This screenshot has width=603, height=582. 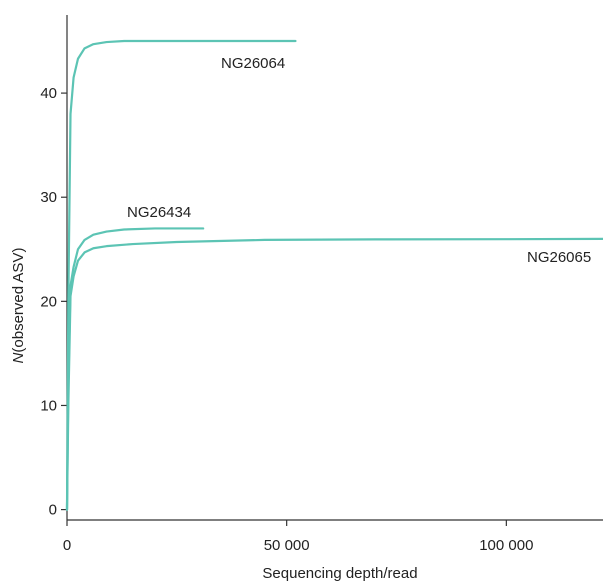 What do you see at coordinates (53, 510) in the screenshot?
I see `y-tick-label: 0` at bounding box center [53, 510].